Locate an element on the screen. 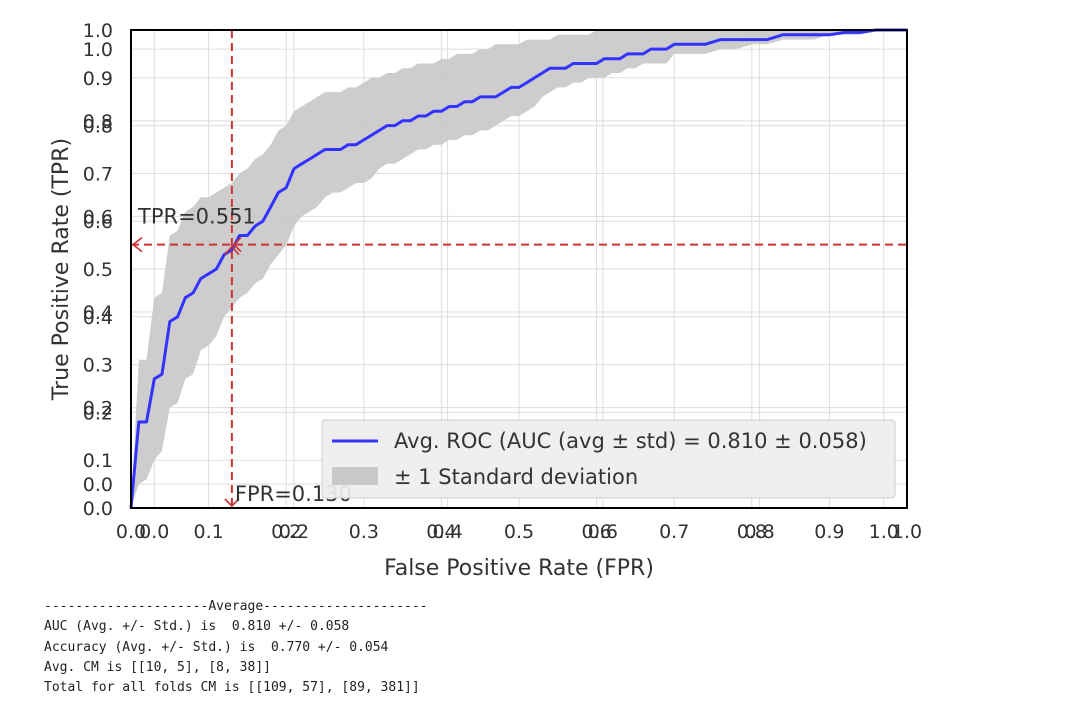  y-tick-label: 0.1 is located at coordinates (98, 461).